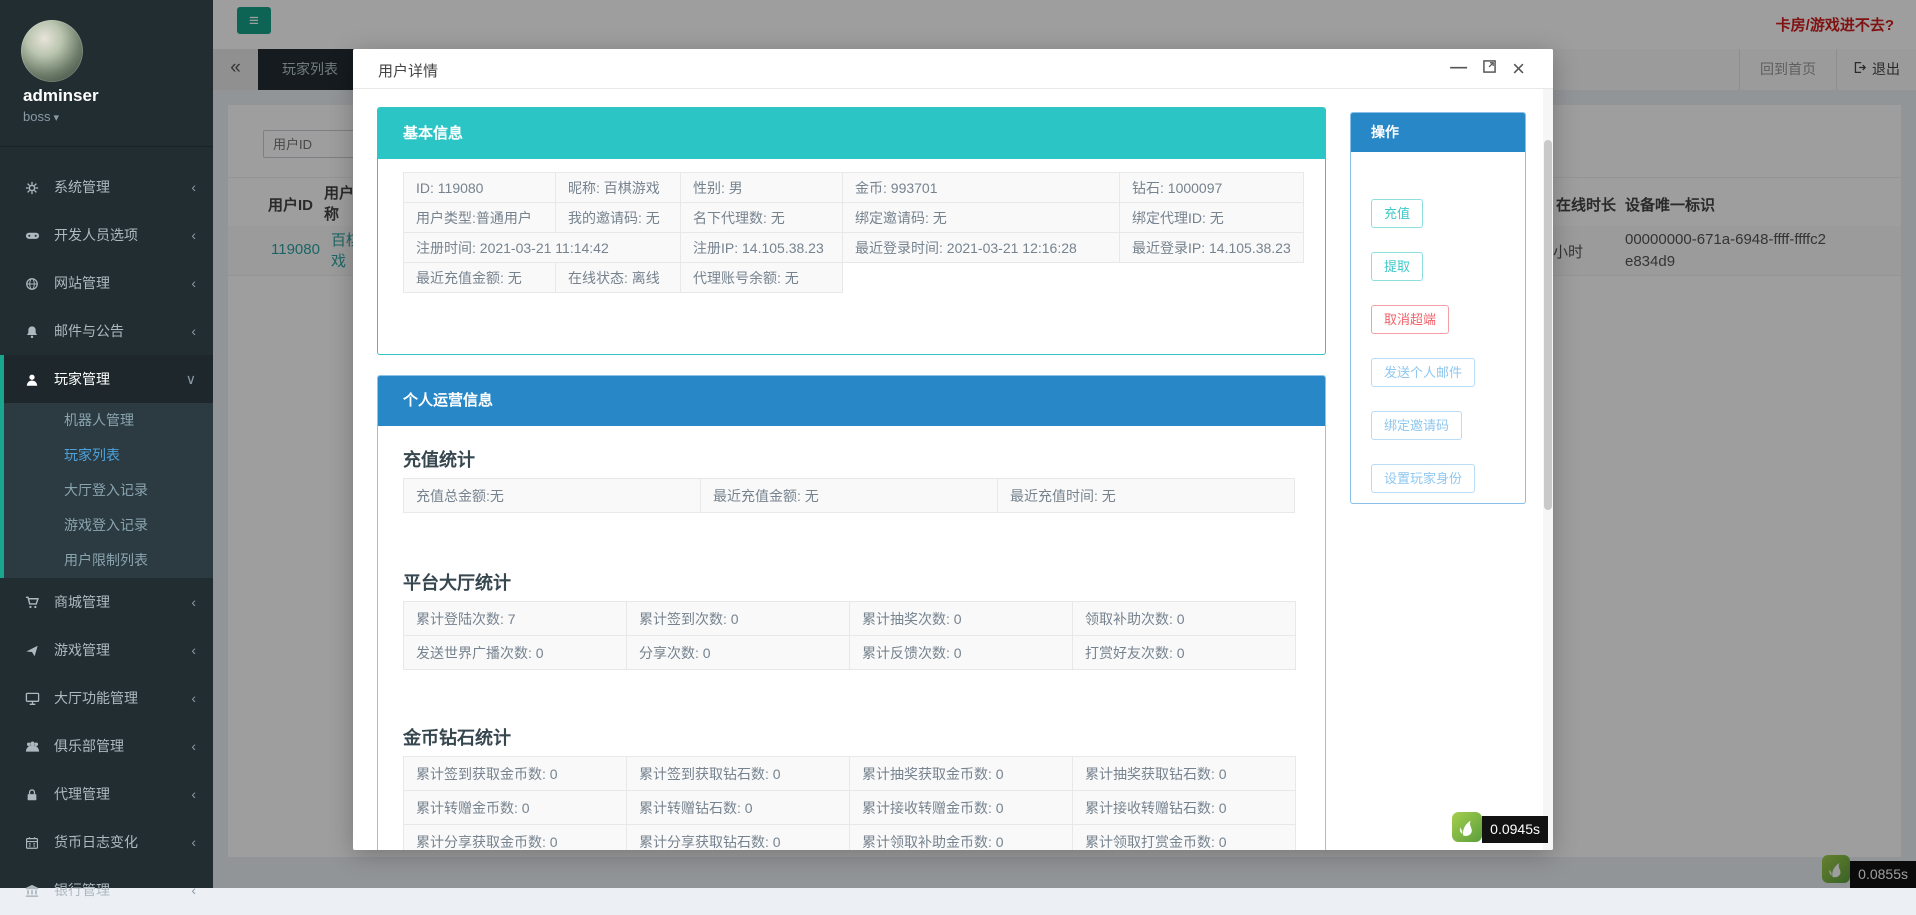 Image resolution: width=1916 pixels, height=915 pixels. I want to click on online-time-value: 小时, so click(1568, 252).